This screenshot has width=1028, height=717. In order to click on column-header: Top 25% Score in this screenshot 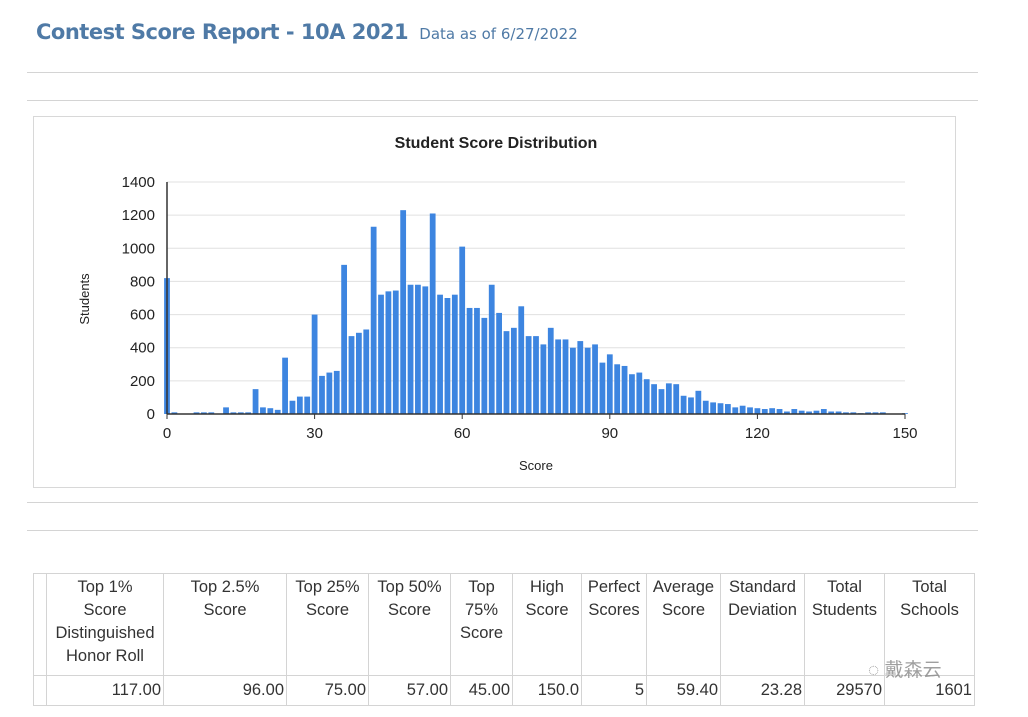, I will do `click(327, 624)`.